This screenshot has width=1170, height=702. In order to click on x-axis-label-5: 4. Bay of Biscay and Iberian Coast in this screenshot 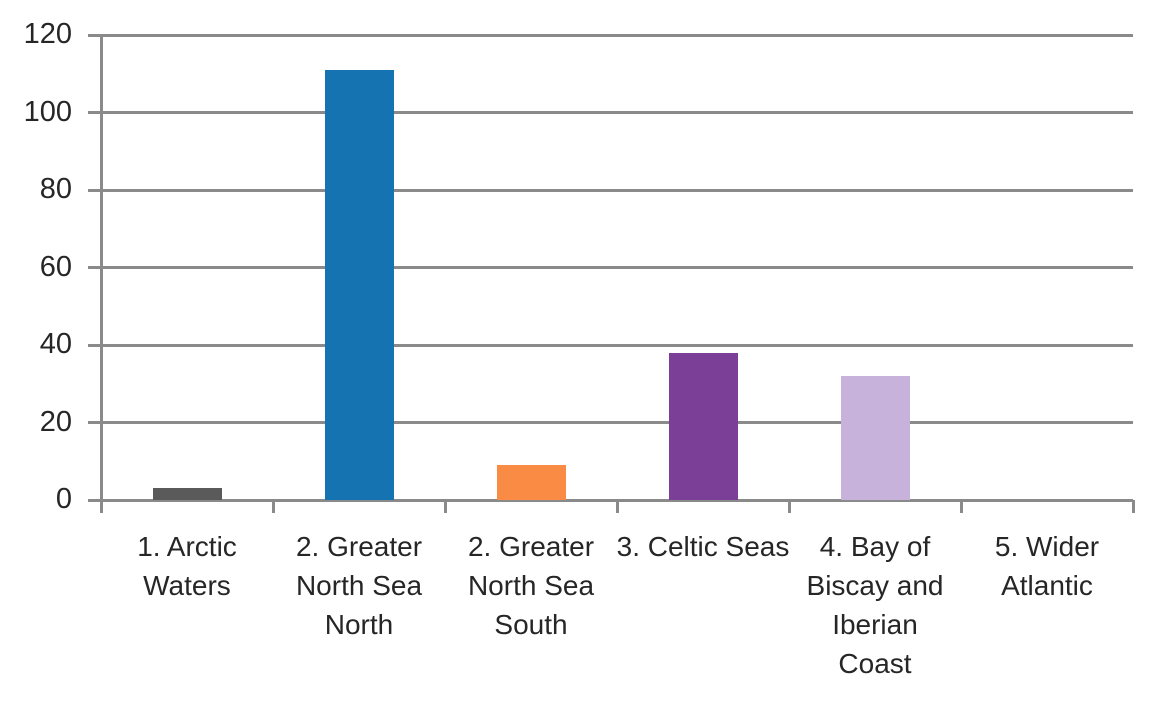, I will do `click(875, 605)`.